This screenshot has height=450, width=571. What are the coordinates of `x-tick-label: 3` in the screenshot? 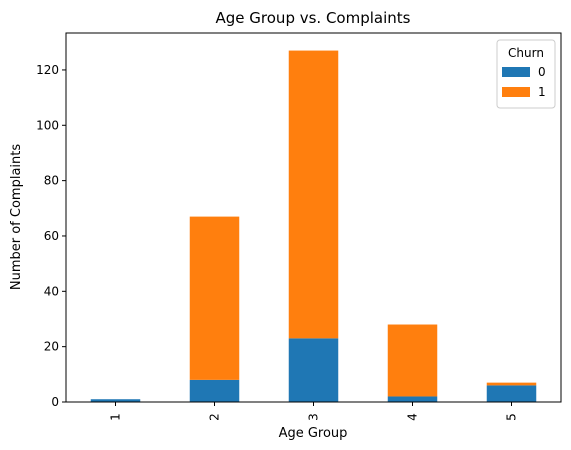 It's located at (314, 417).